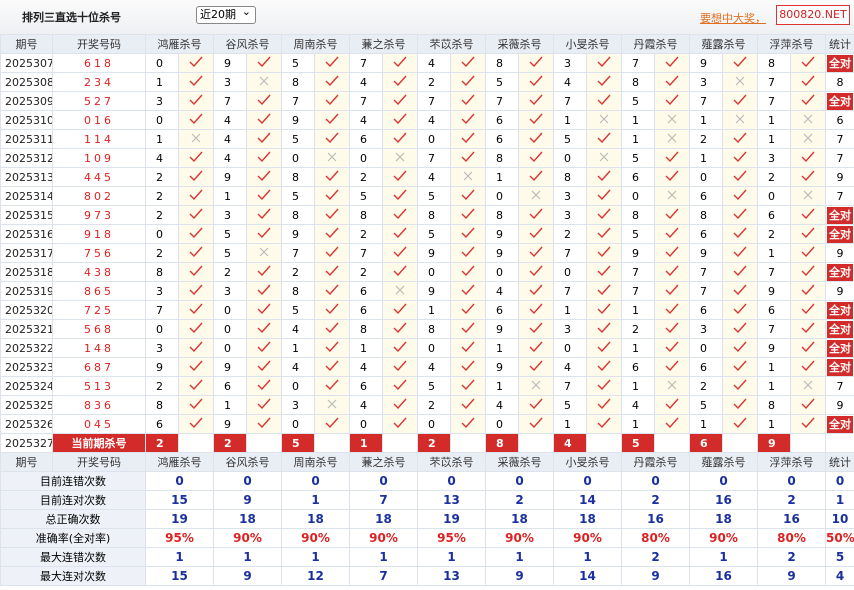 The image size is (854, 590). Describe the element at coordinates (383, 481) in the screenshot. I see `summary-value: 0` at that location.